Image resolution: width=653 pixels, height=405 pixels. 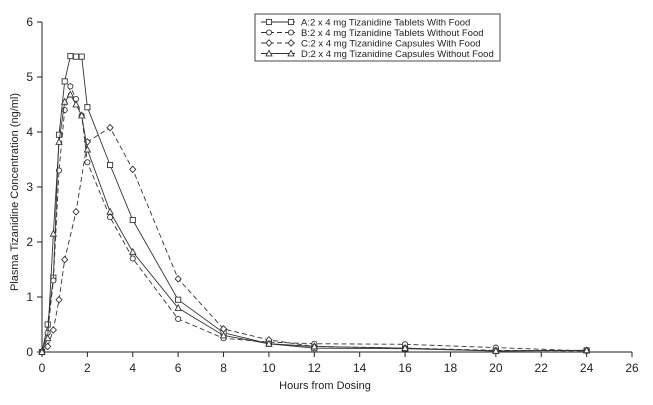 What do you see at coordinates (315, 368) in the screenshot?
I see `x-tick-label: 12` at bounding box center [315, 368].